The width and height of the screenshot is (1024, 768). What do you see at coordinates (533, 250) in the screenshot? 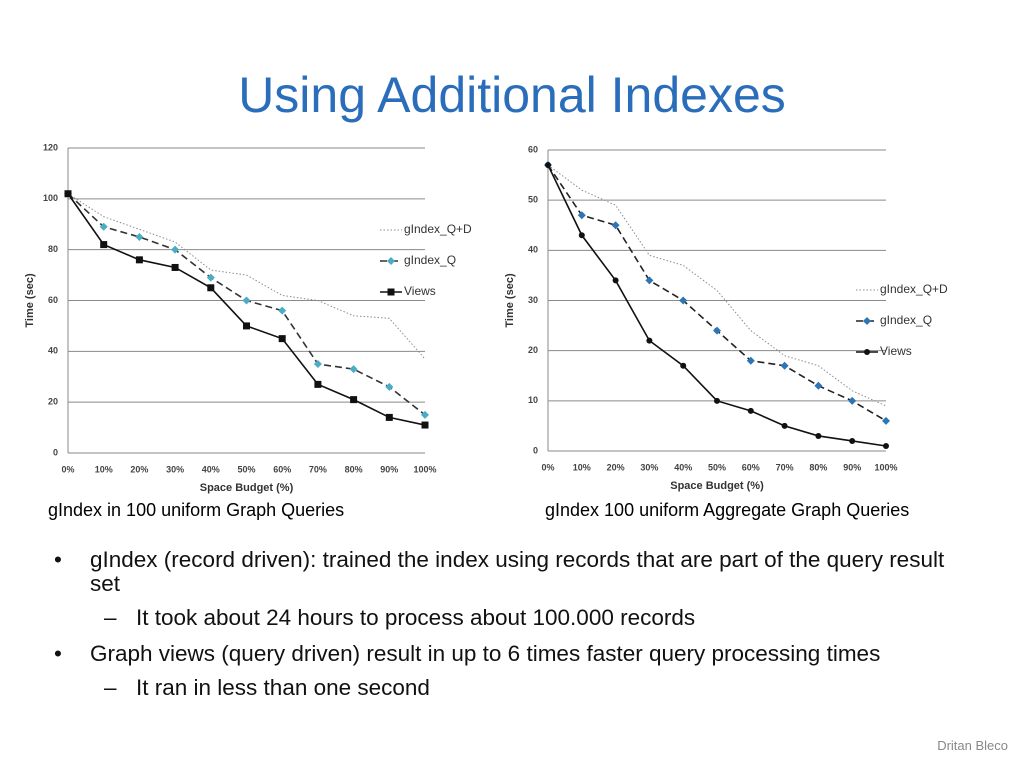
I see `y-tick-label: 40` at bounding box center [533, 250].